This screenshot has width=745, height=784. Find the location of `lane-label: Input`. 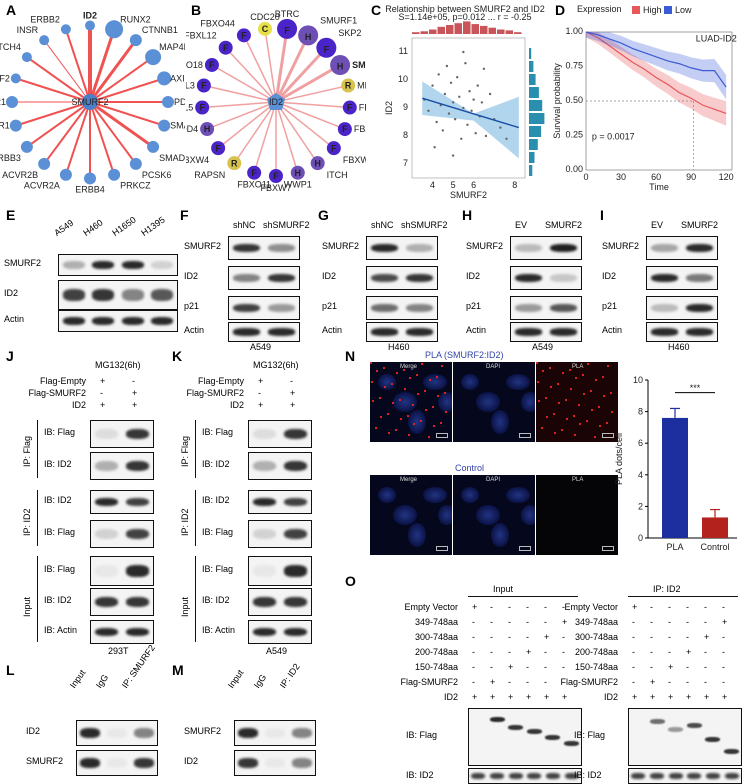

lane-label: Input is located at coordinates (235, 678).